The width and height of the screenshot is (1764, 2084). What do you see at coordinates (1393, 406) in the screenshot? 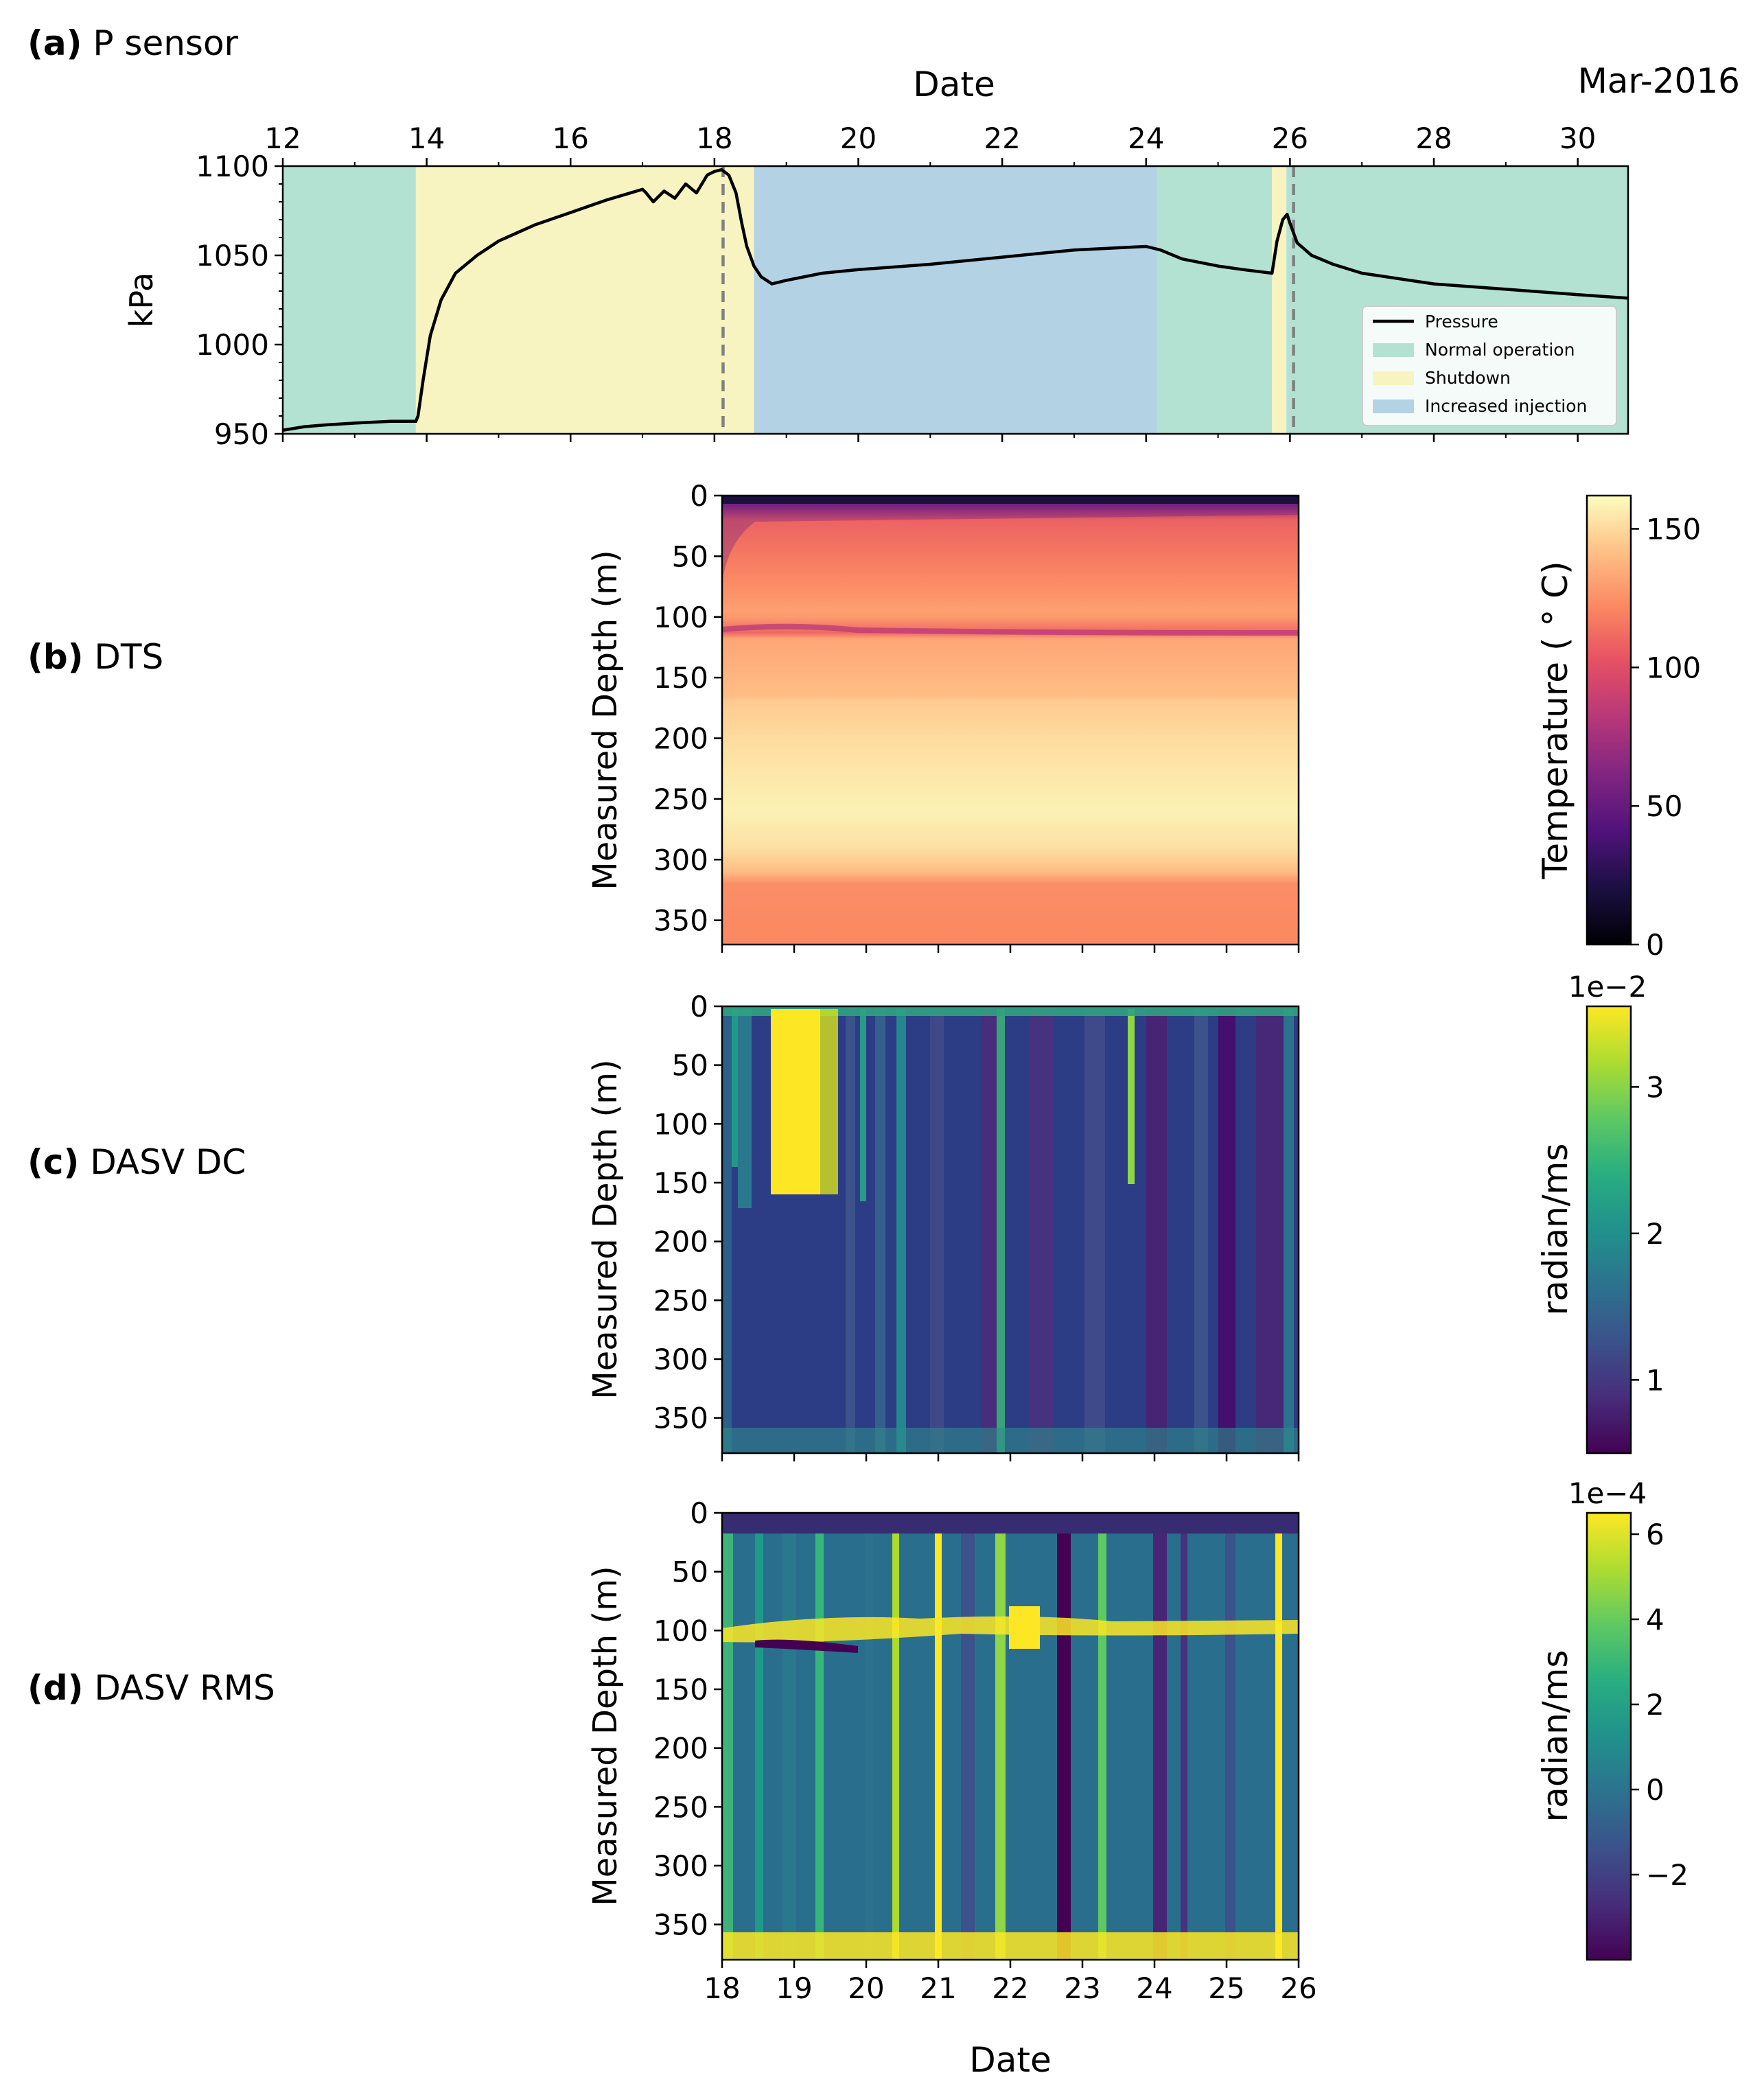
I see `legend-injection-swatch` at bounding box center [1393, 406].